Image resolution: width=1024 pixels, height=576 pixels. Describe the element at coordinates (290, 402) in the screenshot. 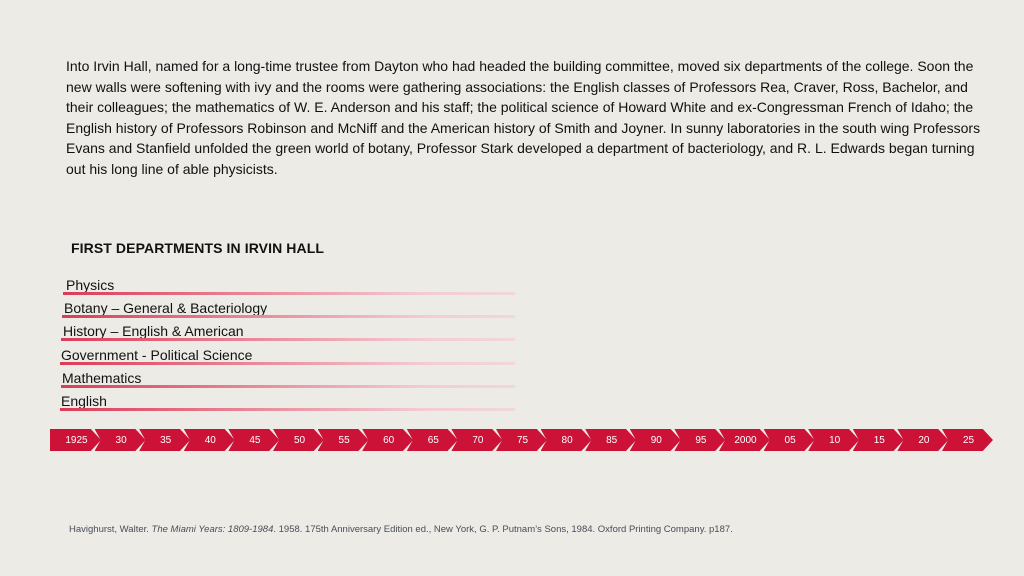

I see `department-item: English` at that location.